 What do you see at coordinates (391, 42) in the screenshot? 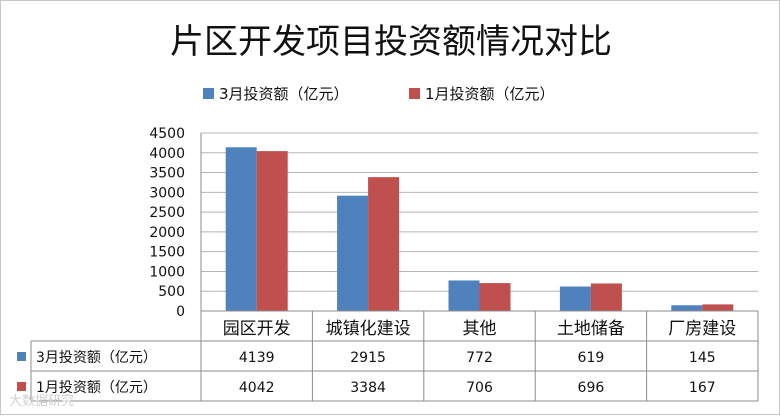
I see `chart-title: 片区开发项目投资额情况对比` at bounding box center [391, 42].